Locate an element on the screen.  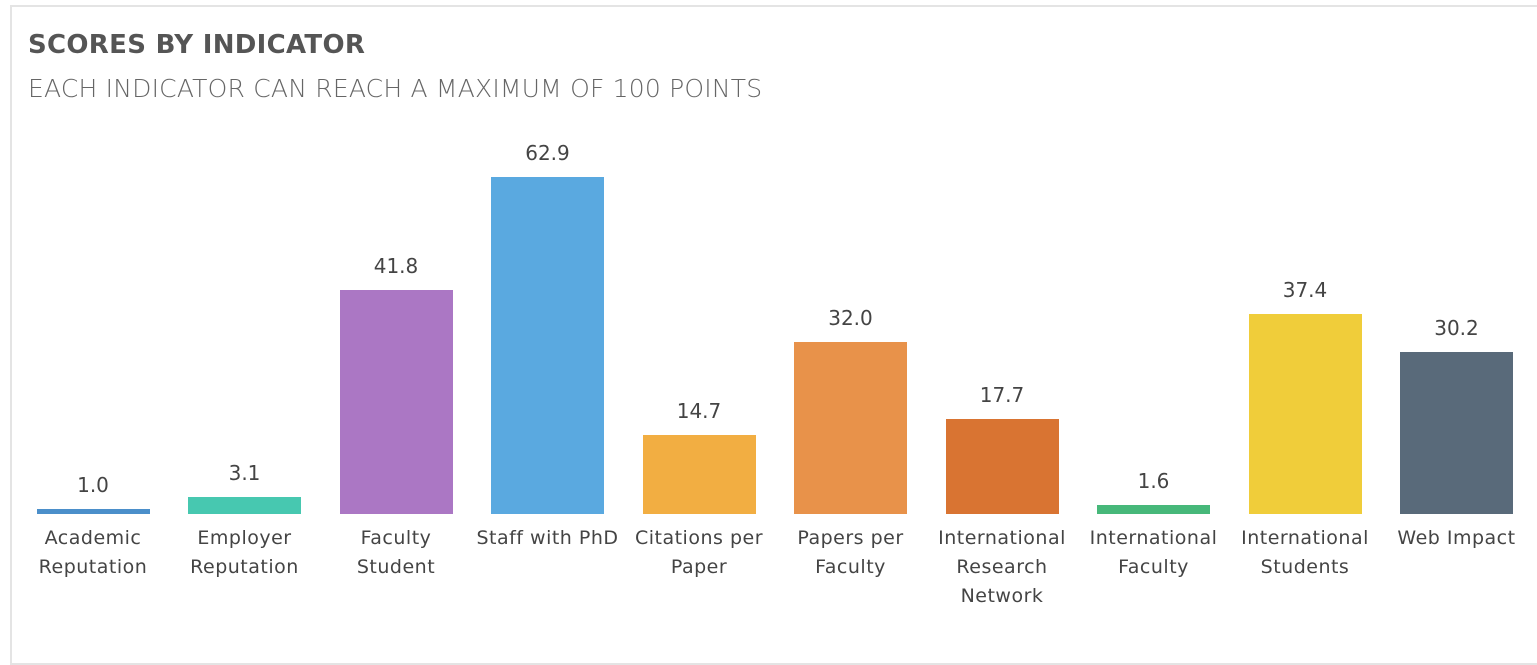
data-label: 17.7 is located at coordinates (1002, 395).